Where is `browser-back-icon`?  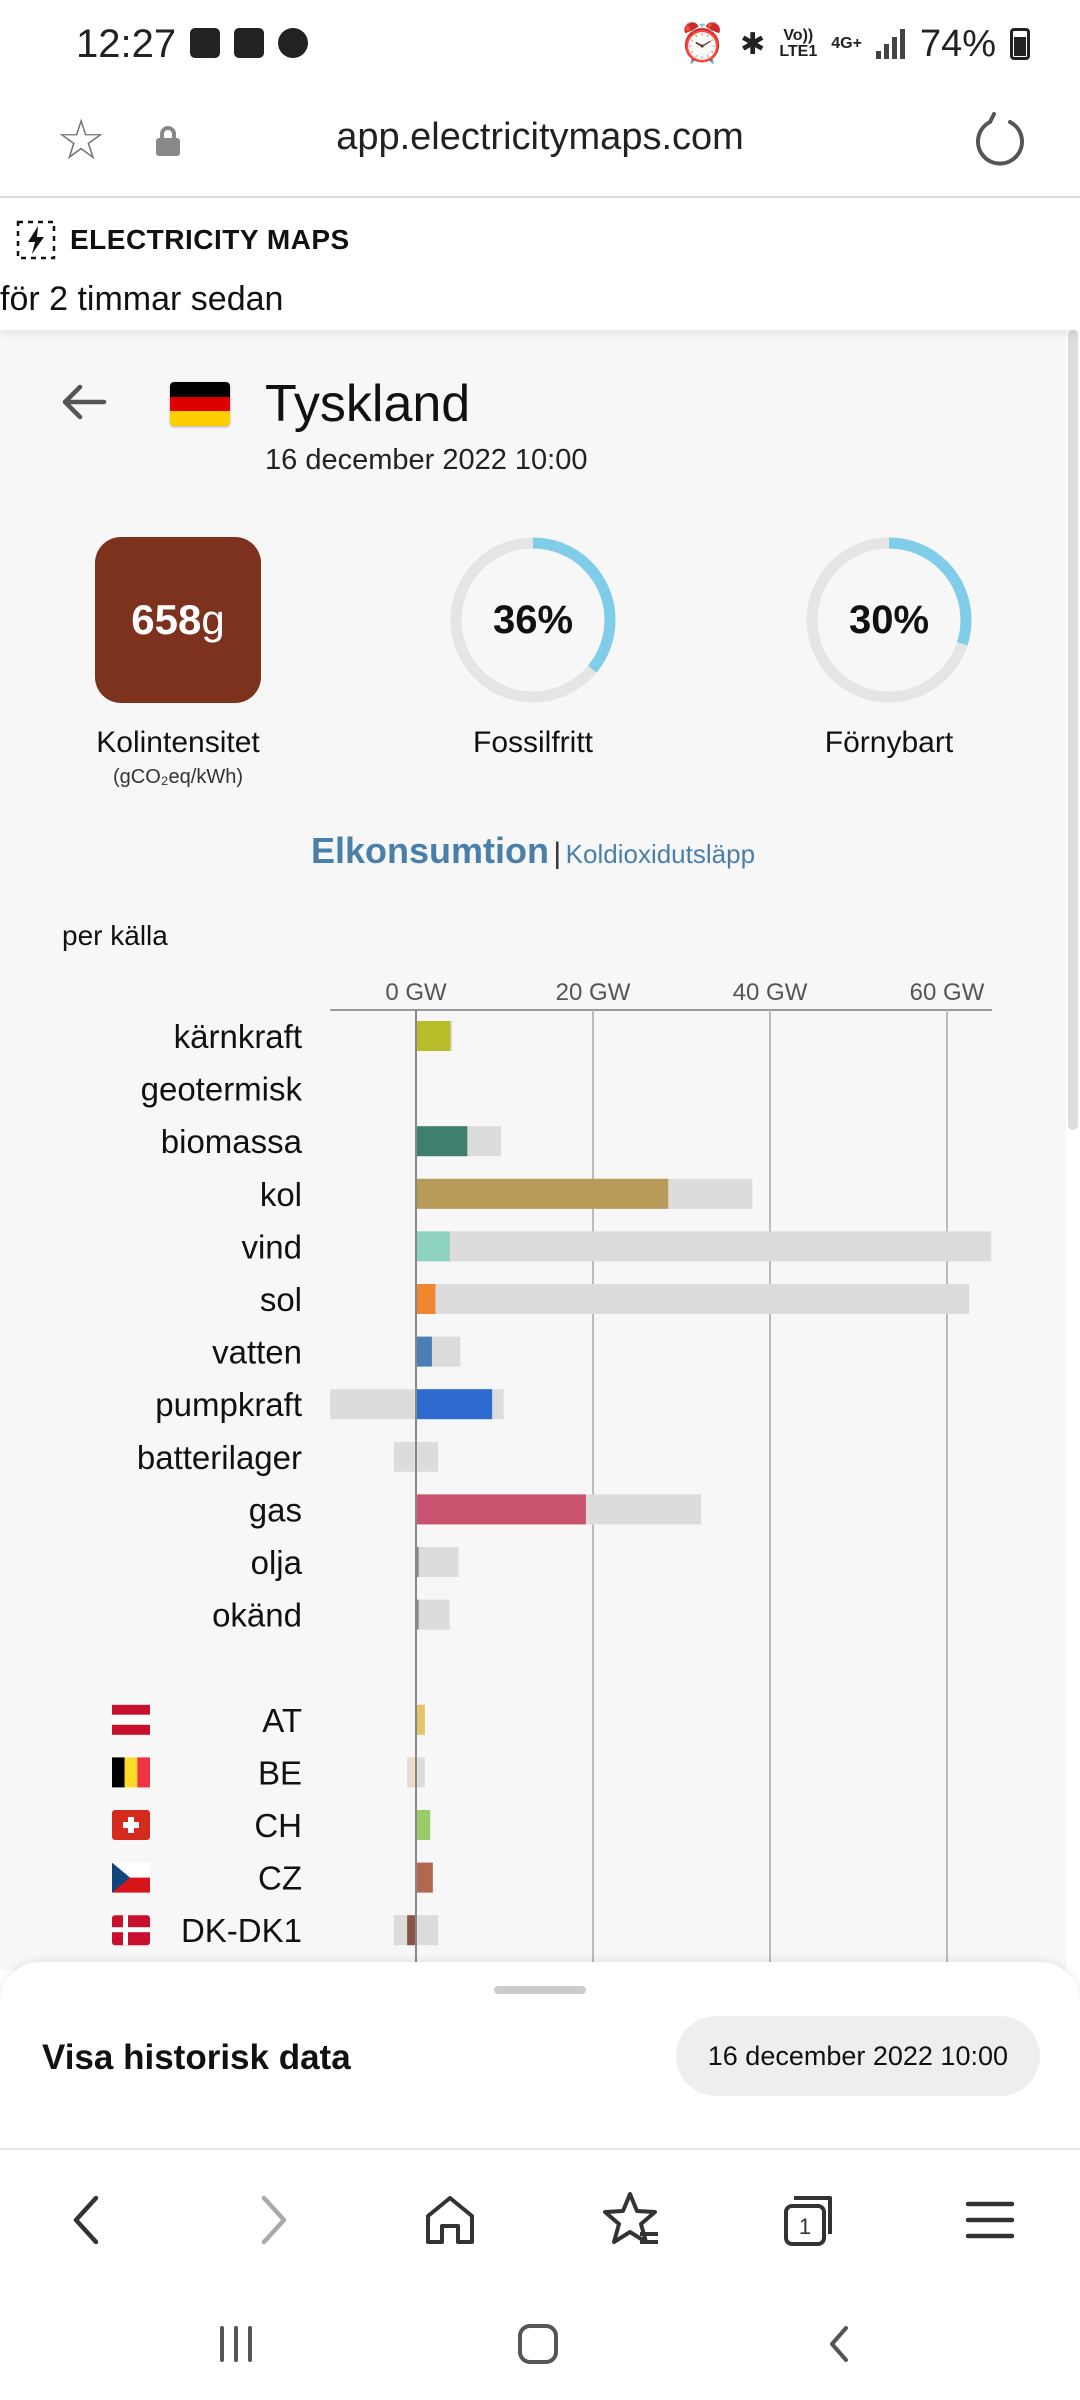
browser-back-icon is located at coordinates (88, 2220).